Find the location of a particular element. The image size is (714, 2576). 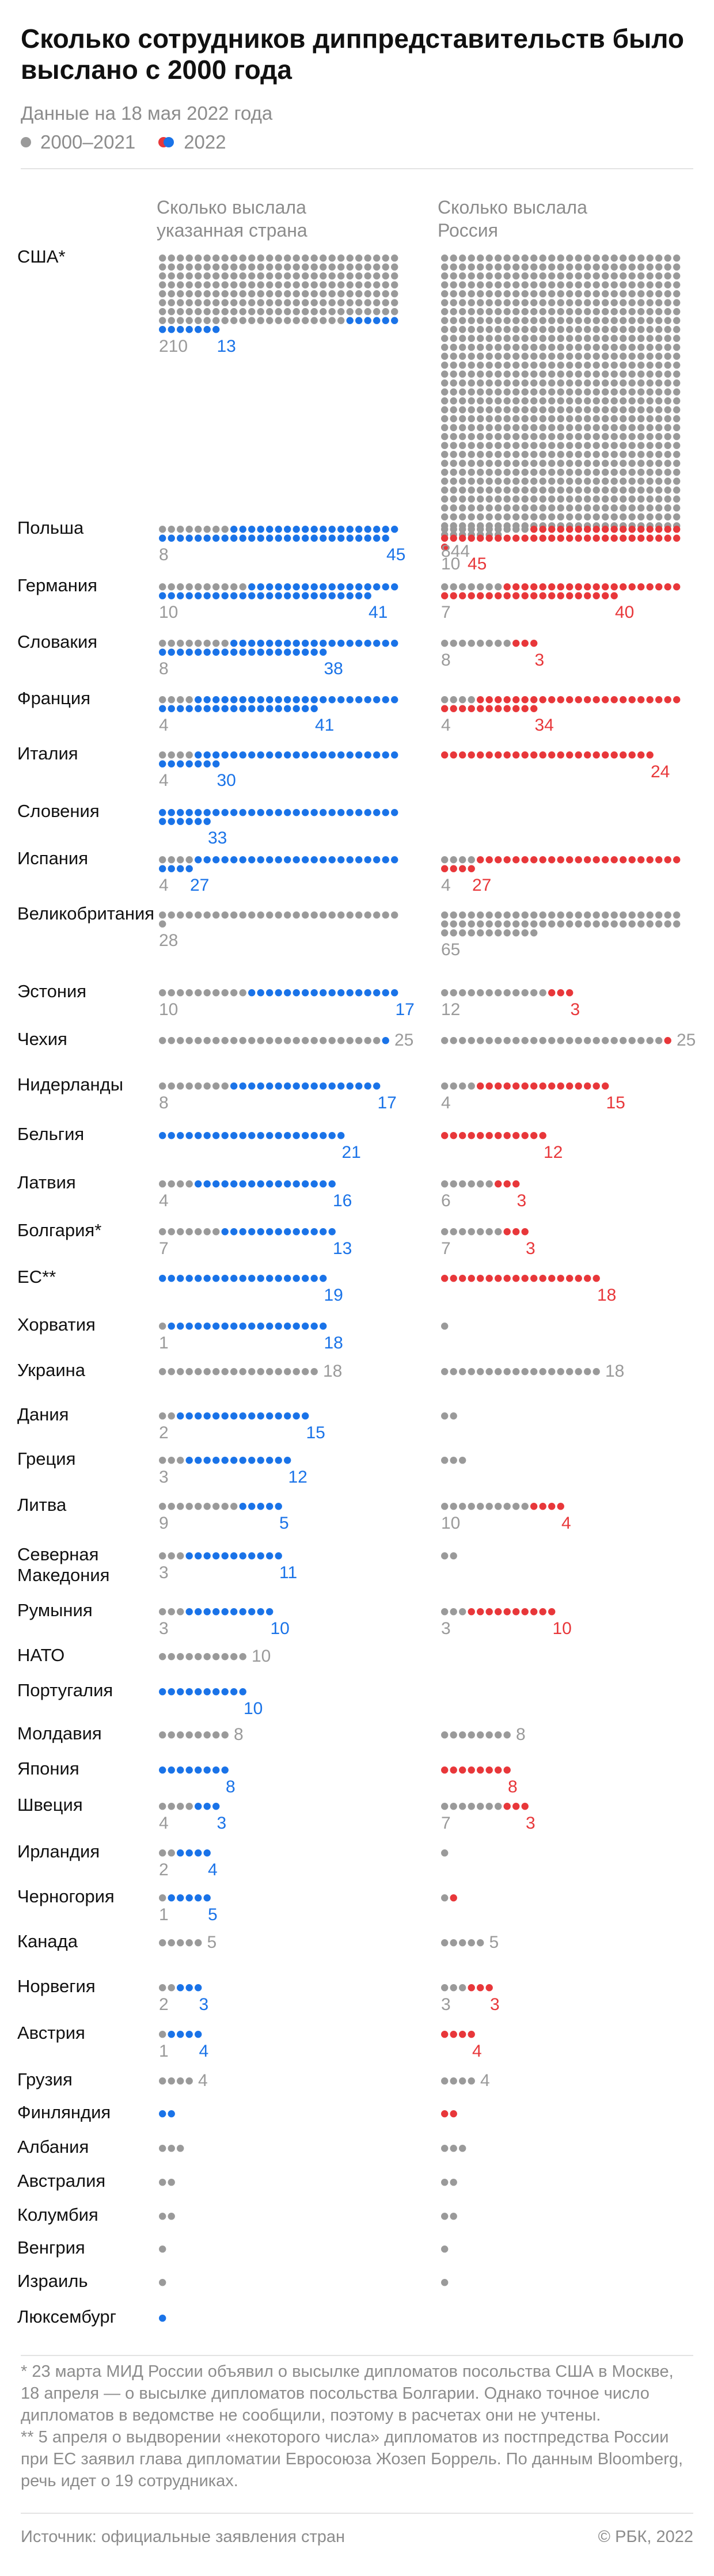

country-label: Польша is located at coordinates (51, 528).